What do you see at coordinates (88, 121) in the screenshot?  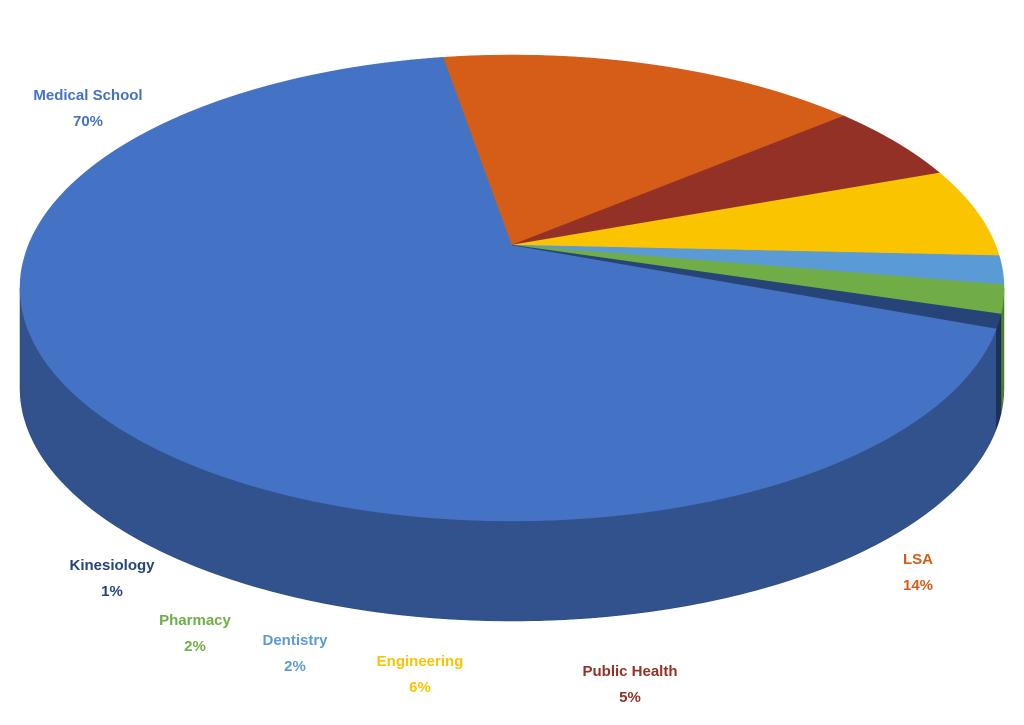 I see `slice-value-label: 70%` at bounding box center [88, 121].